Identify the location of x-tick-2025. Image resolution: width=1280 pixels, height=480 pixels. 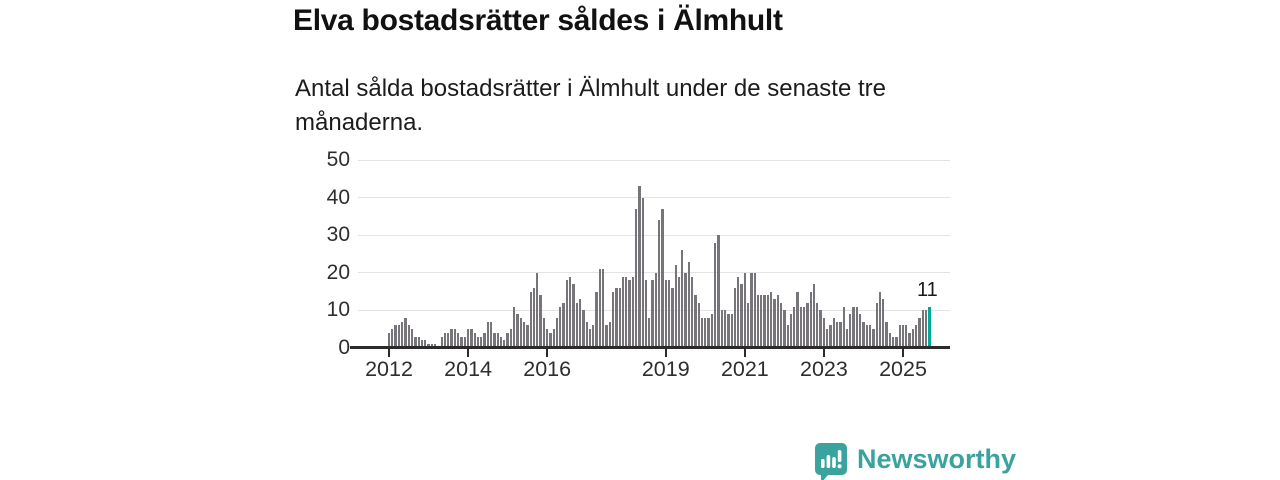
(903, 353).